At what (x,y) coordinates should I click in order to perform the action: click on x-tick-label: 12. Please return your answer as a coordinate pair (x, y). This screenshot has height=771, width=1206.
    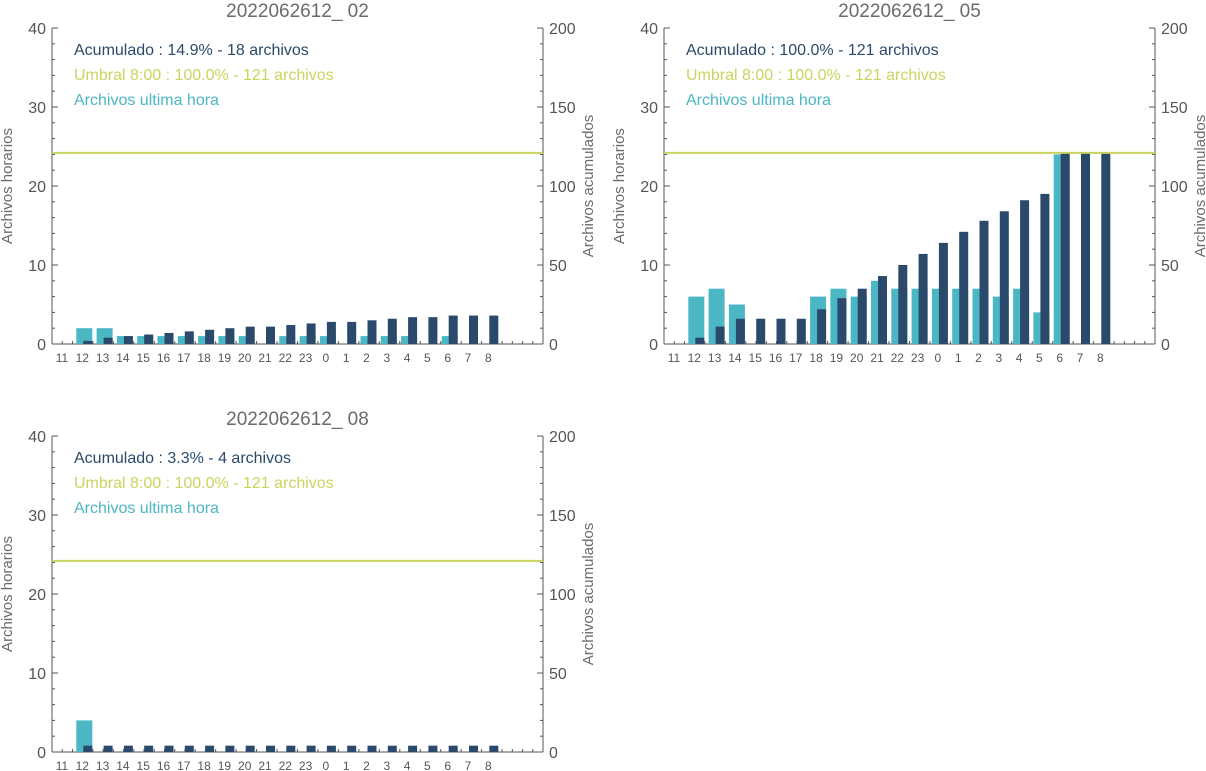
    Looking at the image, I should click on (83, 358).